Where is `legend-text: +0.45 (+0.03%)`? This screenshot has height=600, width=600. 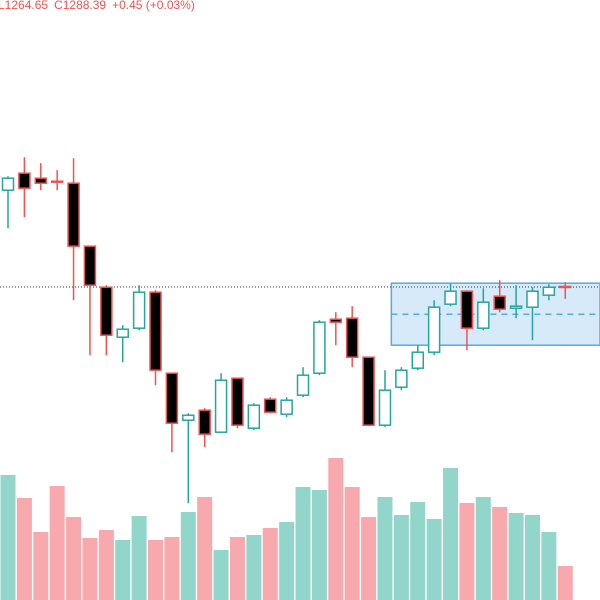 legend-text: +0.45 (+0.03%) is located at coordinates (153, 6).